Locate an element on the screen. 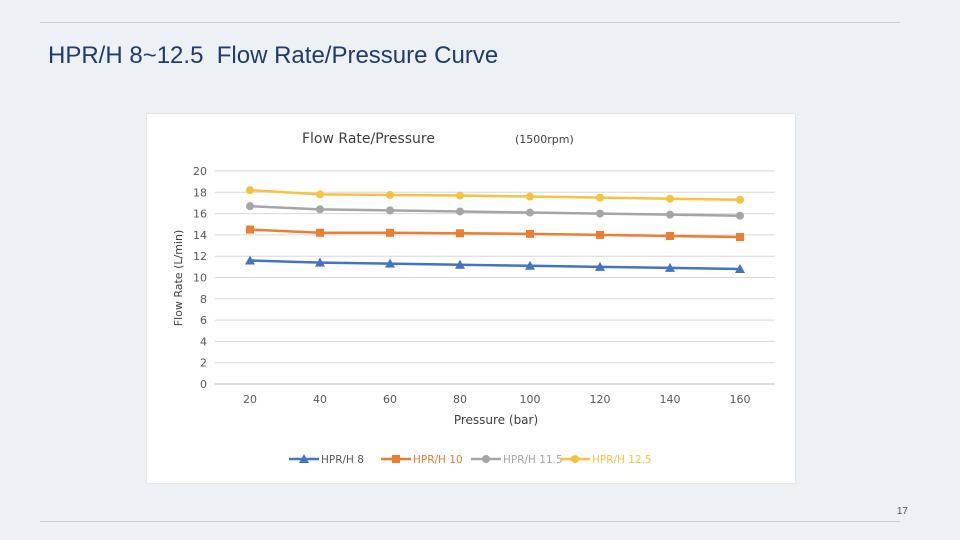 This screenshot has width=960, height=540. x-tick-label: 80 is located at coordinates (460, 399).